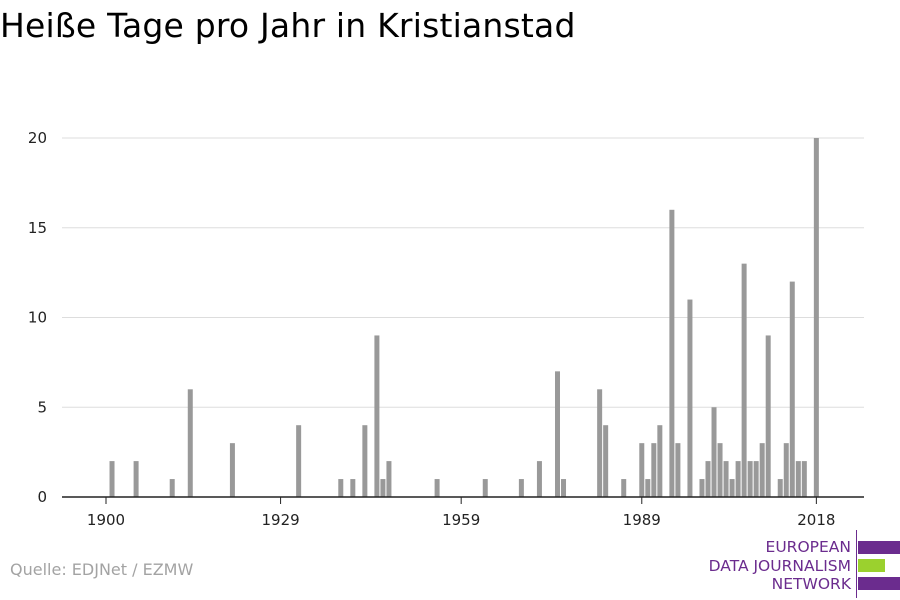  I want to click on y-axis-labels: 0 5 10 15 20, so click(37, 317).